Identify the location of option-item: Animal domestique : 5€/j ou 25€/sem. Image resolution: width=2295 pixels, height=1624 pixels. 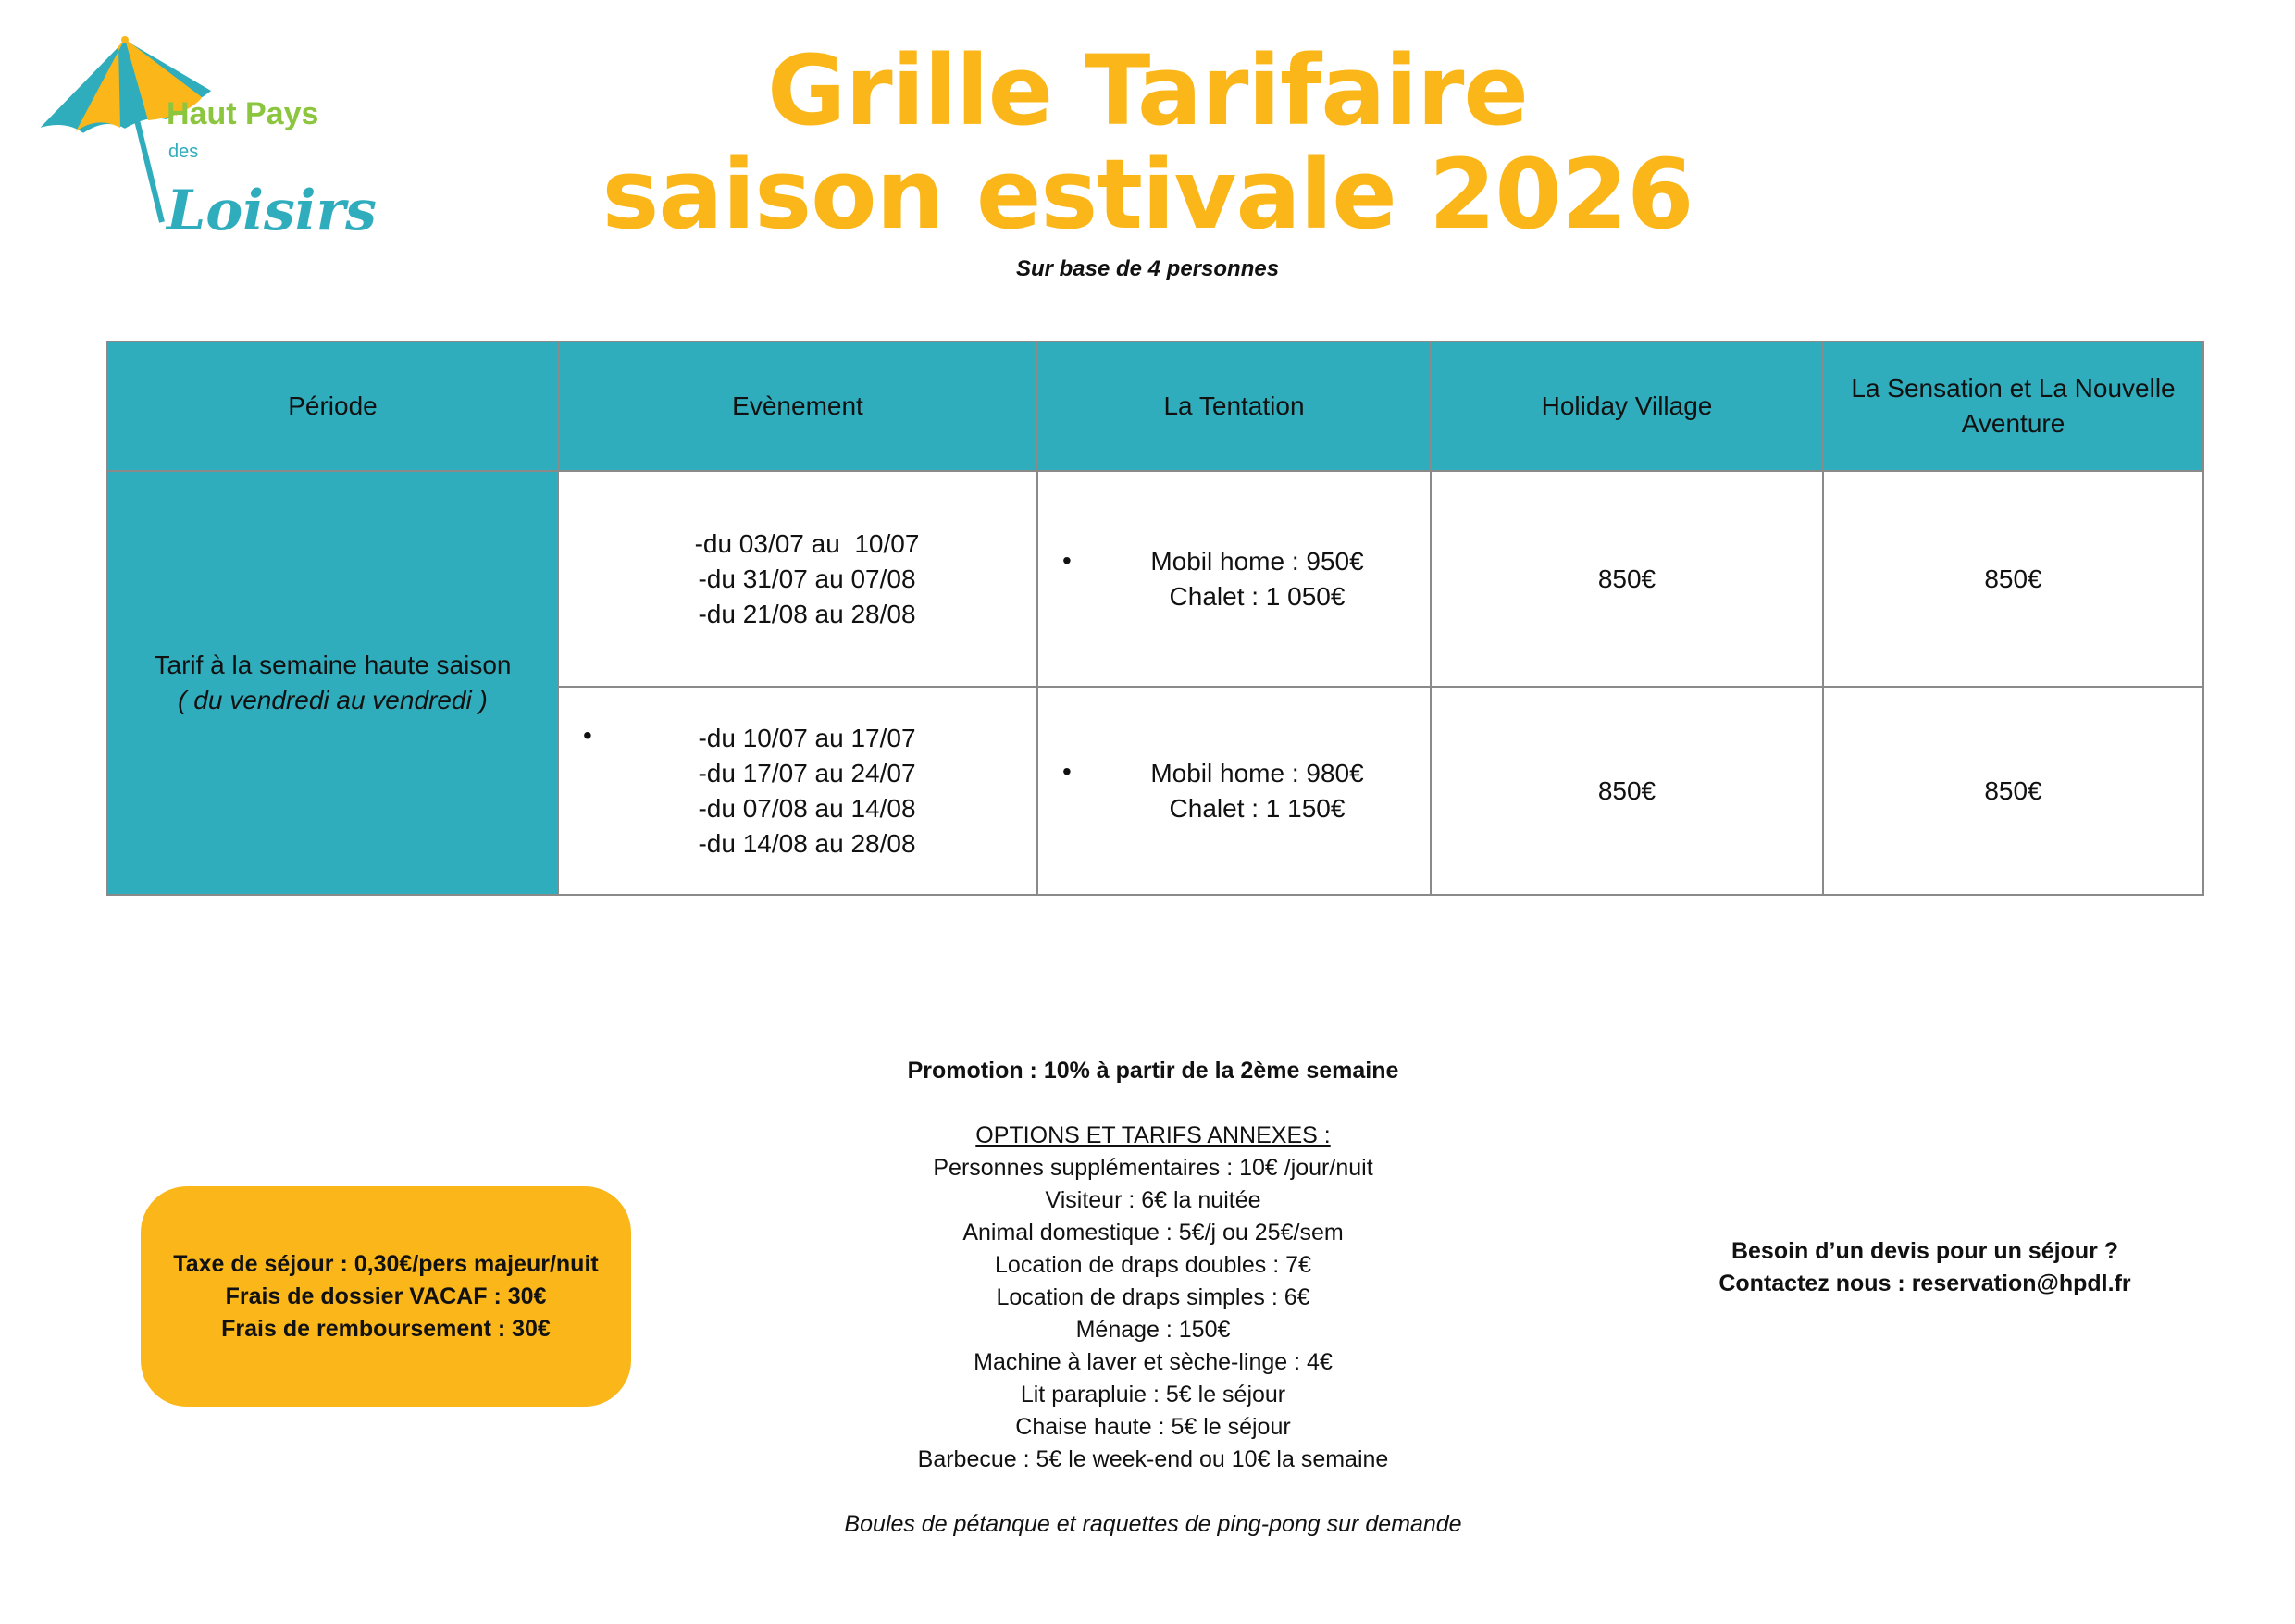
(1153, 1233).